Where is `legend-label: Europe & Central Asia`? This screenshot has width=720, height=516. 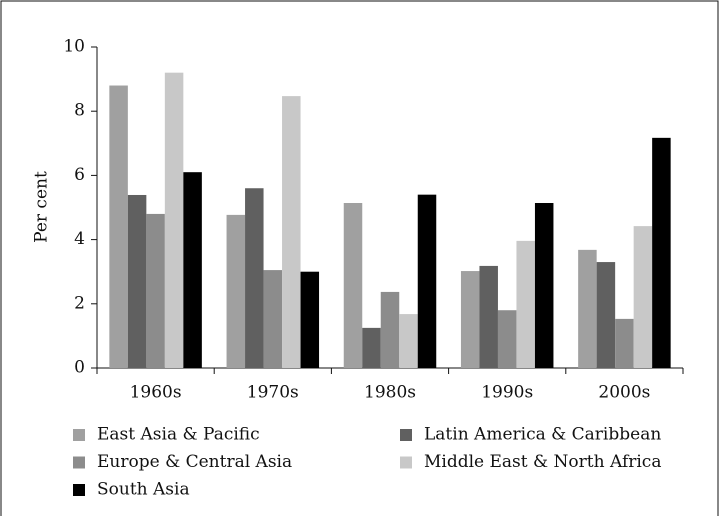 legend-label: Europe & Central Asia is located at coordinates (194, 462).